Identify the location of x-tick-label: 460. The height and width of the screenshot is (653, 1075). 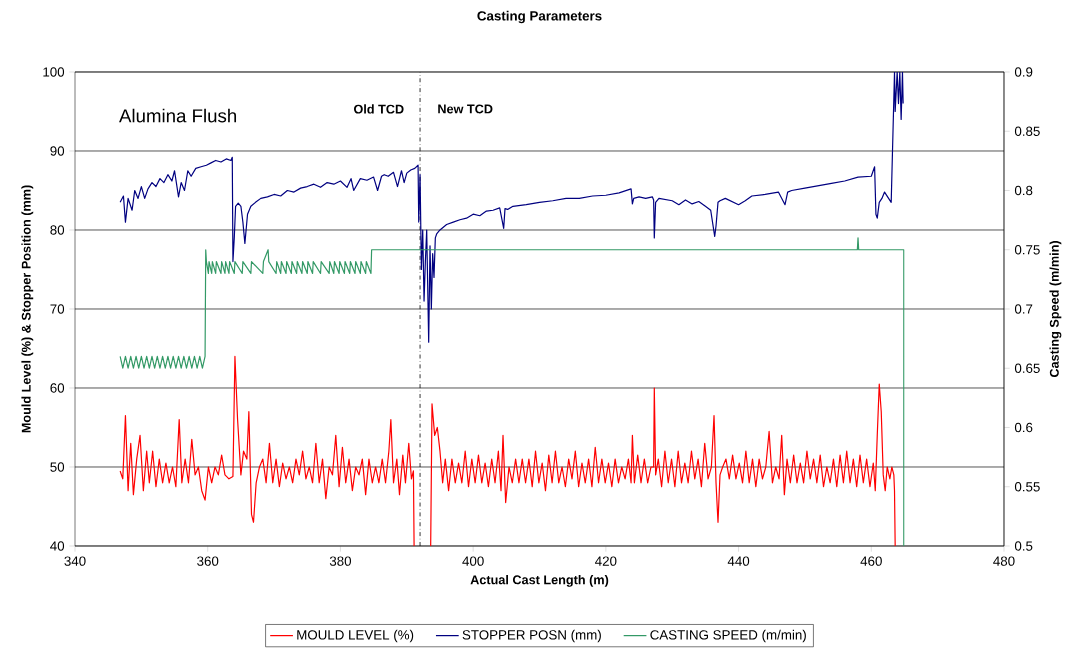
(871, 561).